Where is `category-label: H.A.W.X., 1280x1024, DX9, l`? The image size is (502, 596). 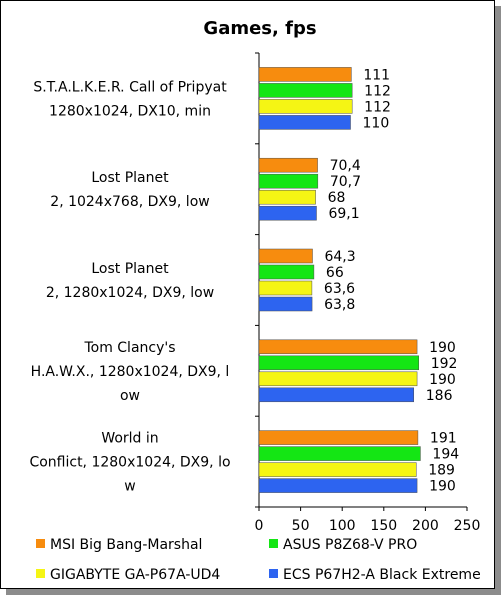 category-label: H.A.W.X., 1280x1024, DX9, l is located at coordinates (130, 372).